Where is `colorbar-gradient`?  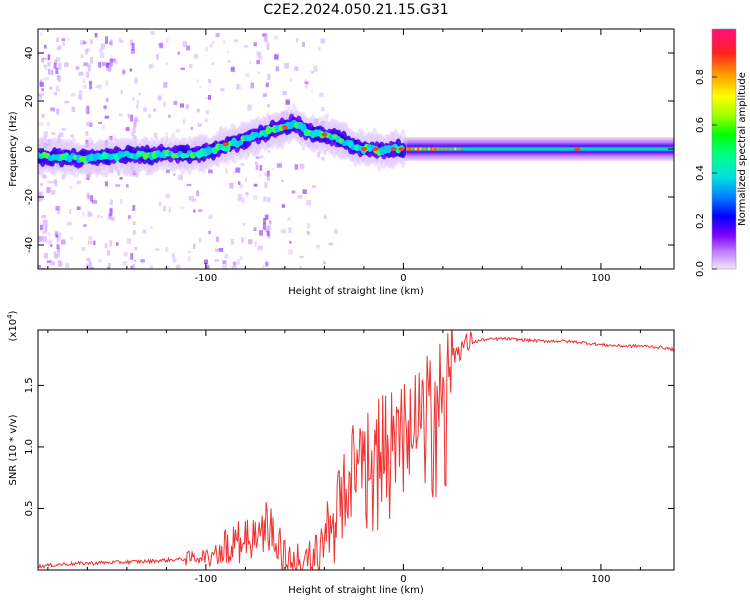 colorbar-gradient is located at coordinates (724, 149).